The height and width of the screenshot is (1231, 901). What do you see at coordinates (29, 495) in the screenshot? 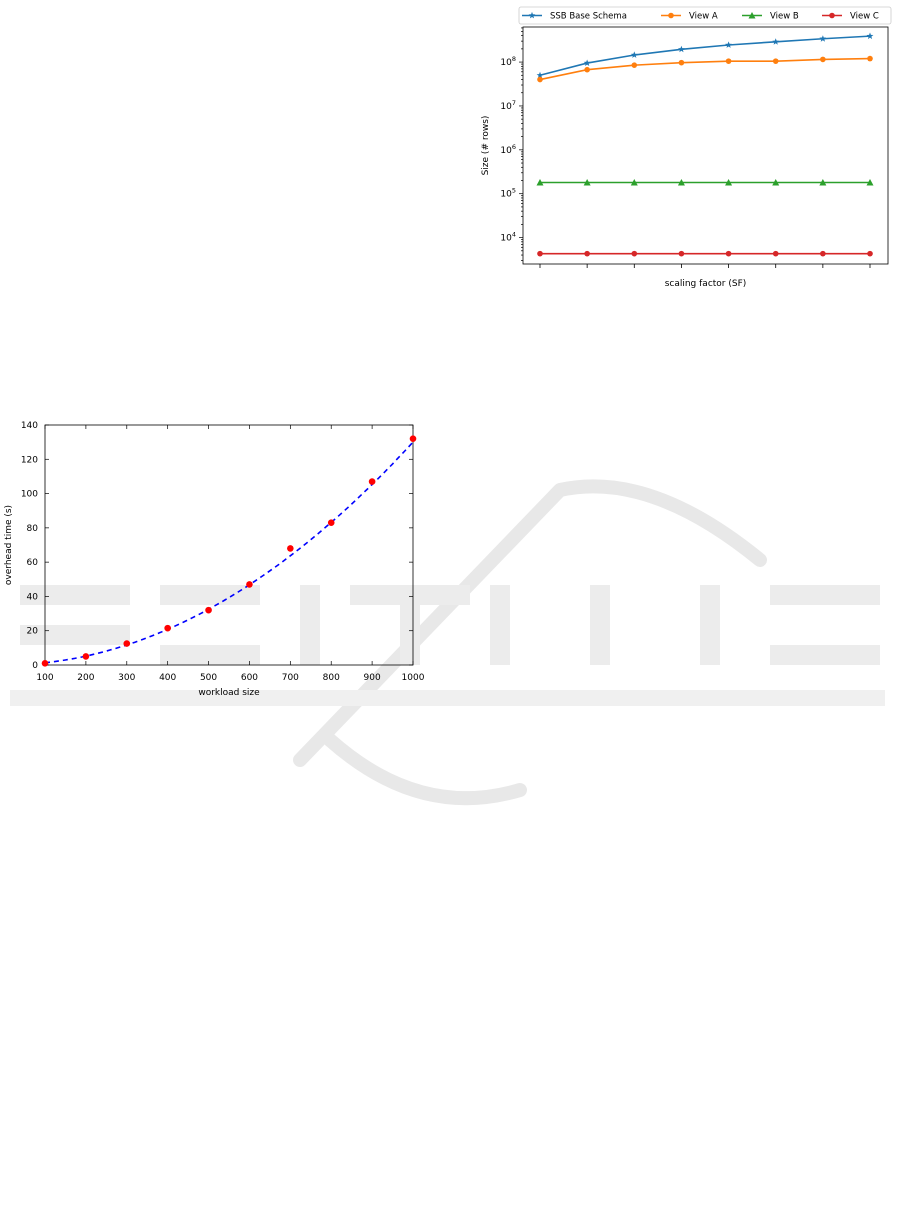
I see `chart2-y-tick-label: 100` at bounding box center [29, 495].